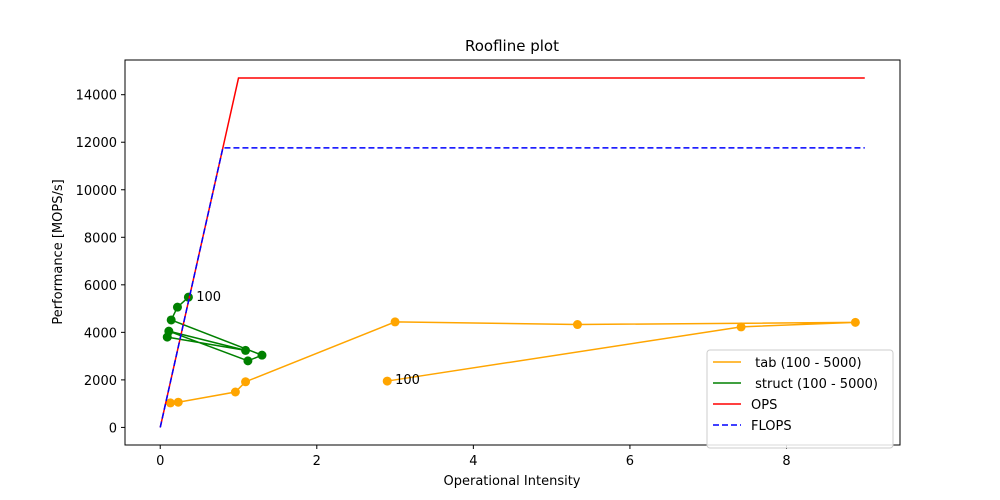 The height and width of the screenshot is (500, 1000). Describe the element at coordinates (113, 428) in the screenshot. I see `y-tick-label: 0` at that location.